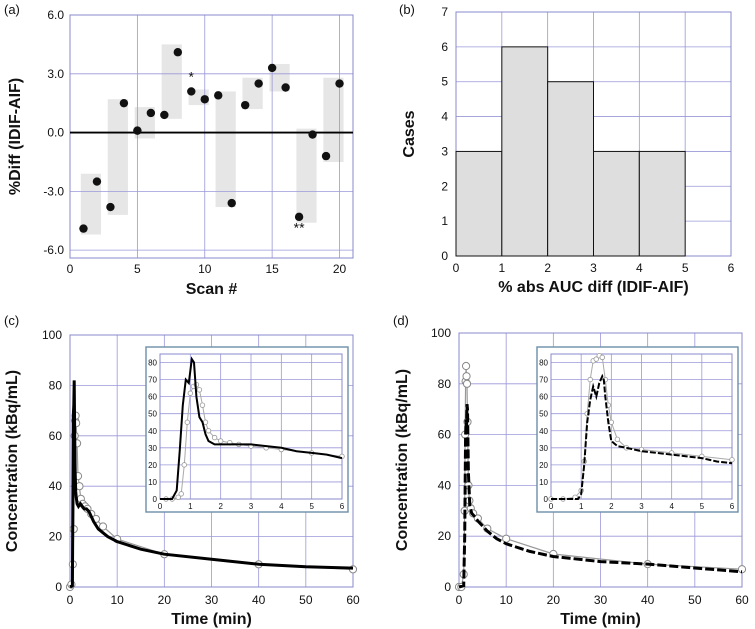  What do you see at coordinates (547, 268) in the screenshot?
I see `x-tick-label: 2` at bounding box center [547, 268].